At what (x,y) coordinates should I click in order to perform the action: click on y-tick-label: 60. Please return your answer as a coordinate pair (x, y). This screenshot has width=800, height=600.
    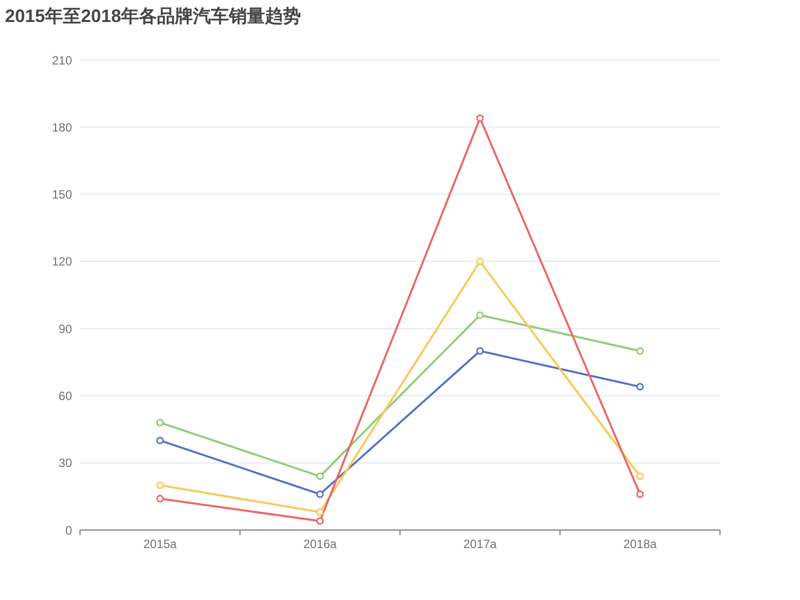
    Looking at the image, I should click on (65, 395).